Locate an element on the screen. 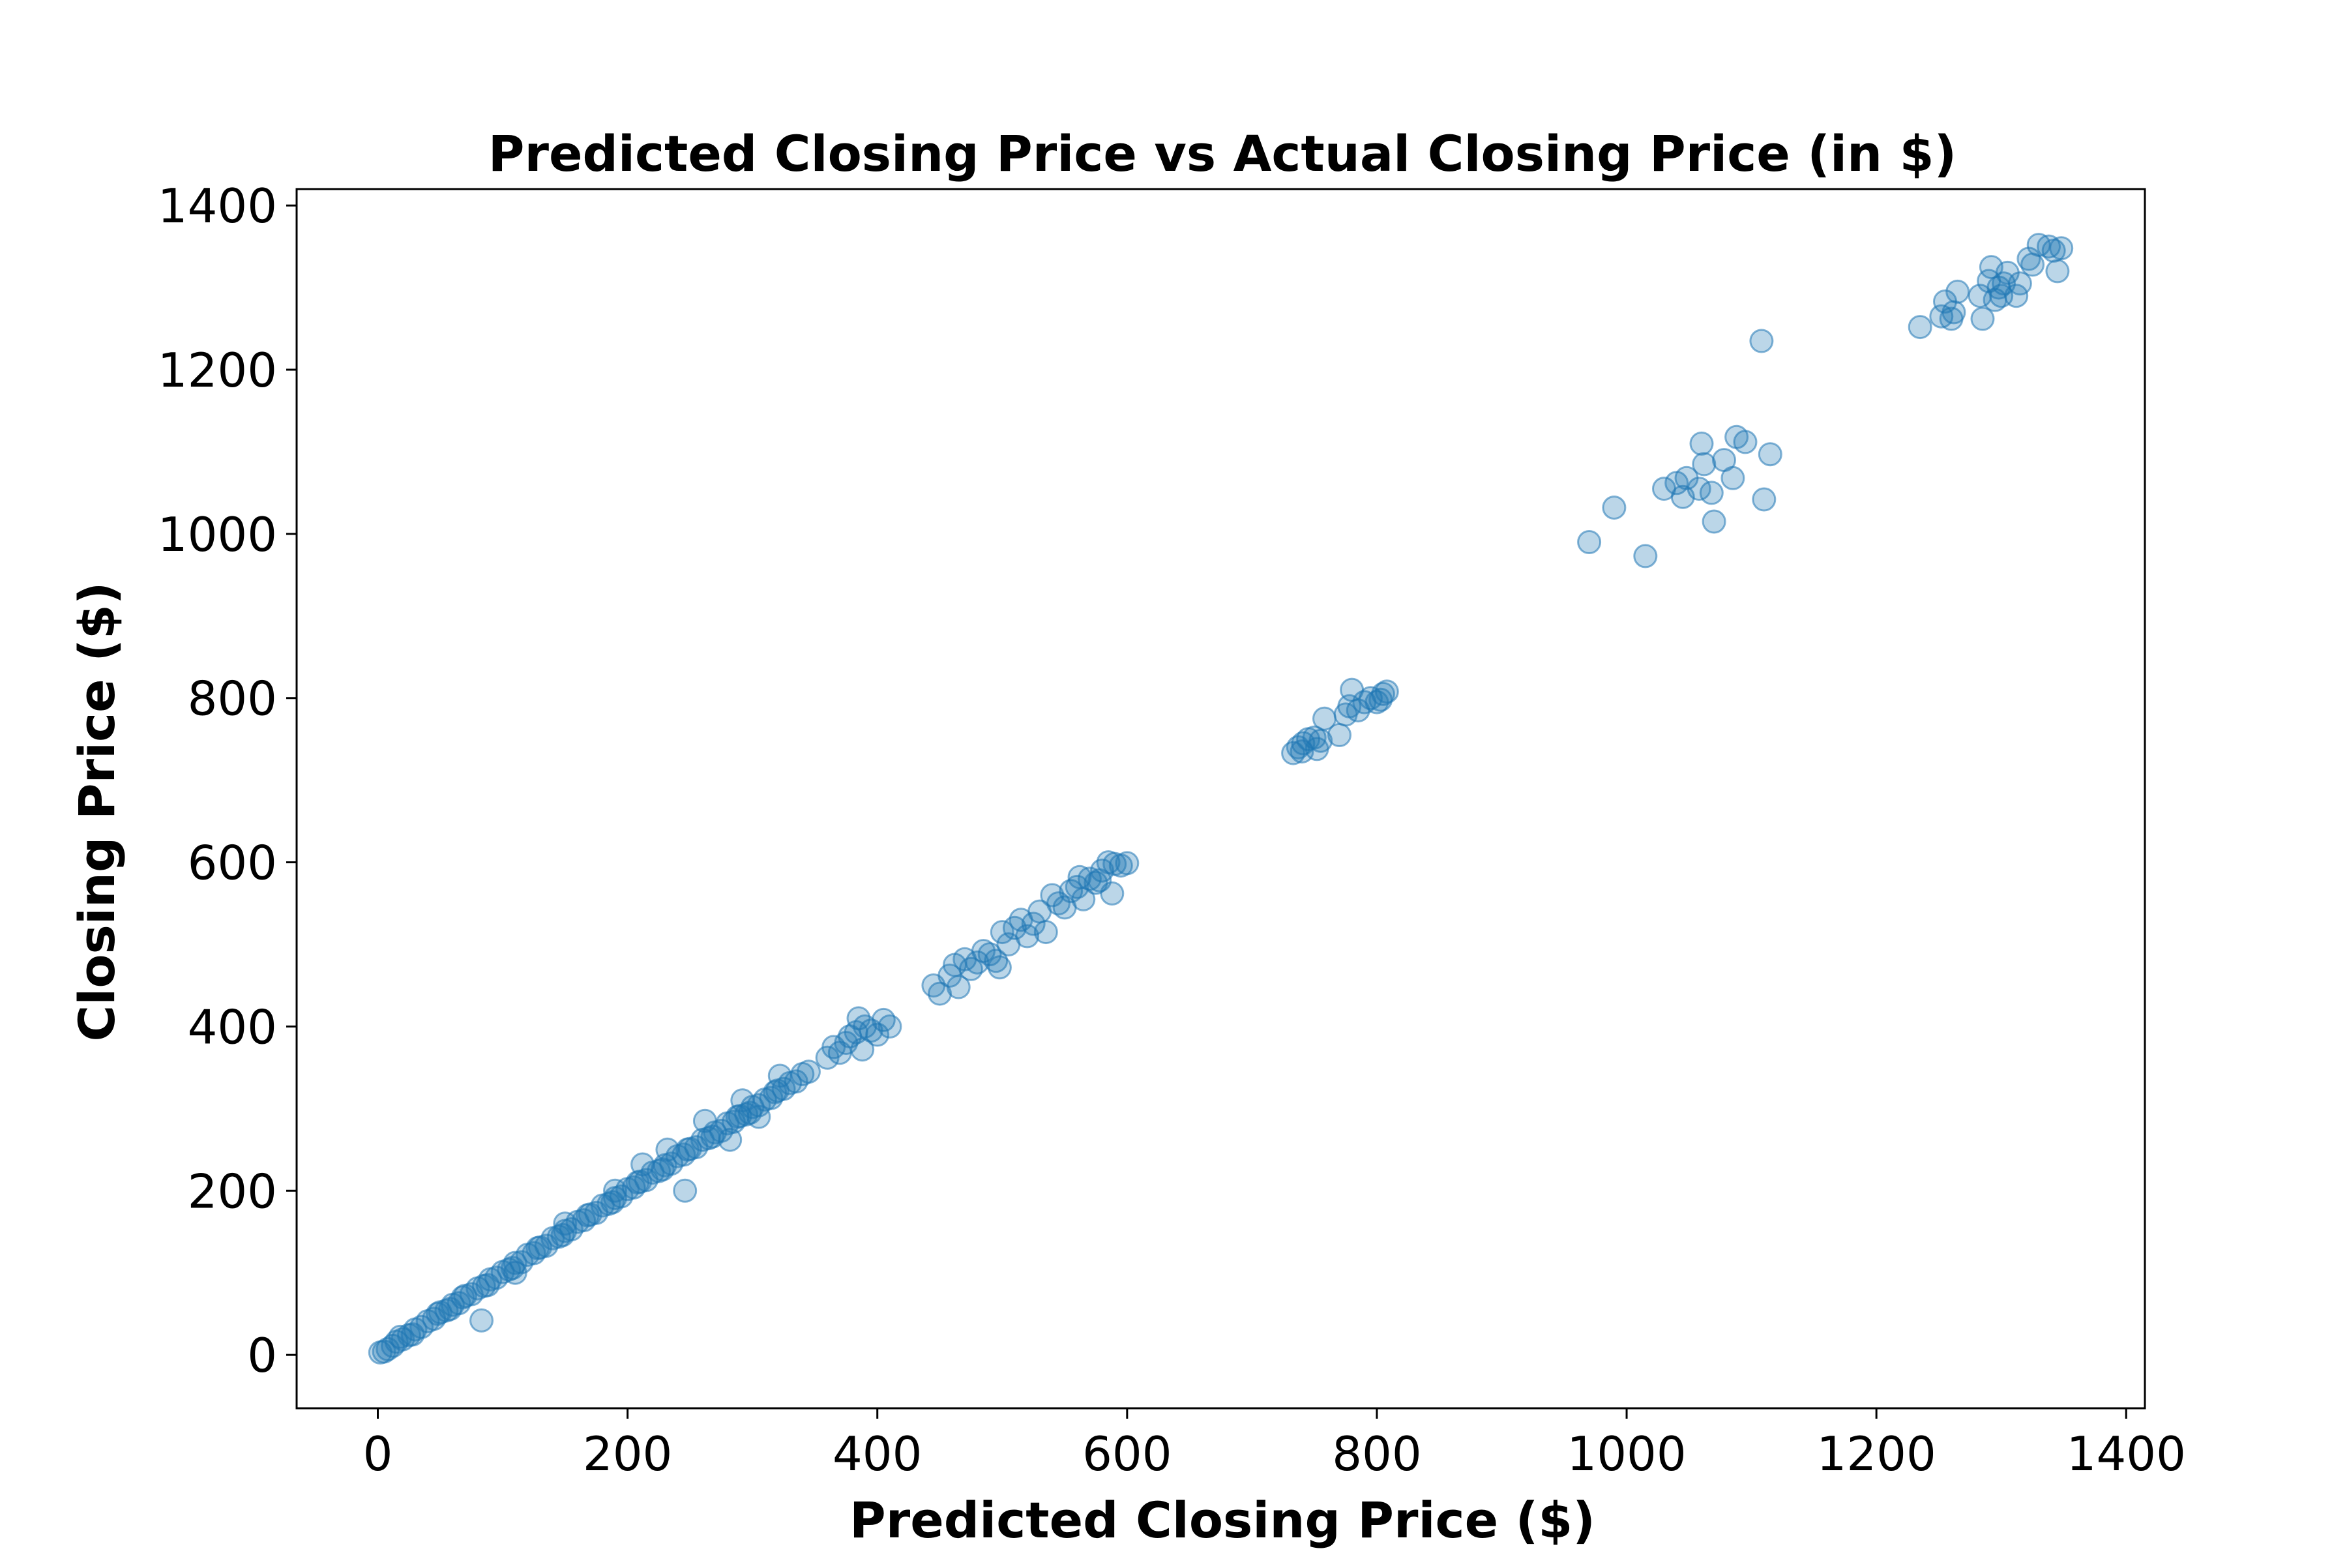  y-tick-label: 600 is located at coordinates (232, 864).